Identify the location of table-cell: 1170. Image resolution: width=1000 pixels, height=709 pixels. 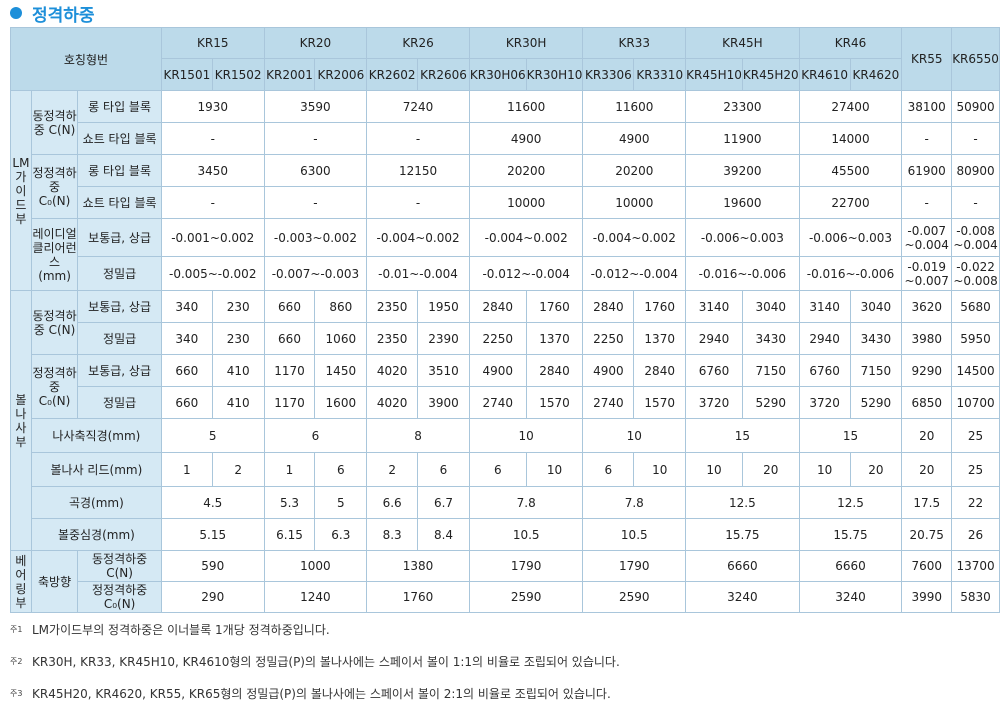
(289, 402).